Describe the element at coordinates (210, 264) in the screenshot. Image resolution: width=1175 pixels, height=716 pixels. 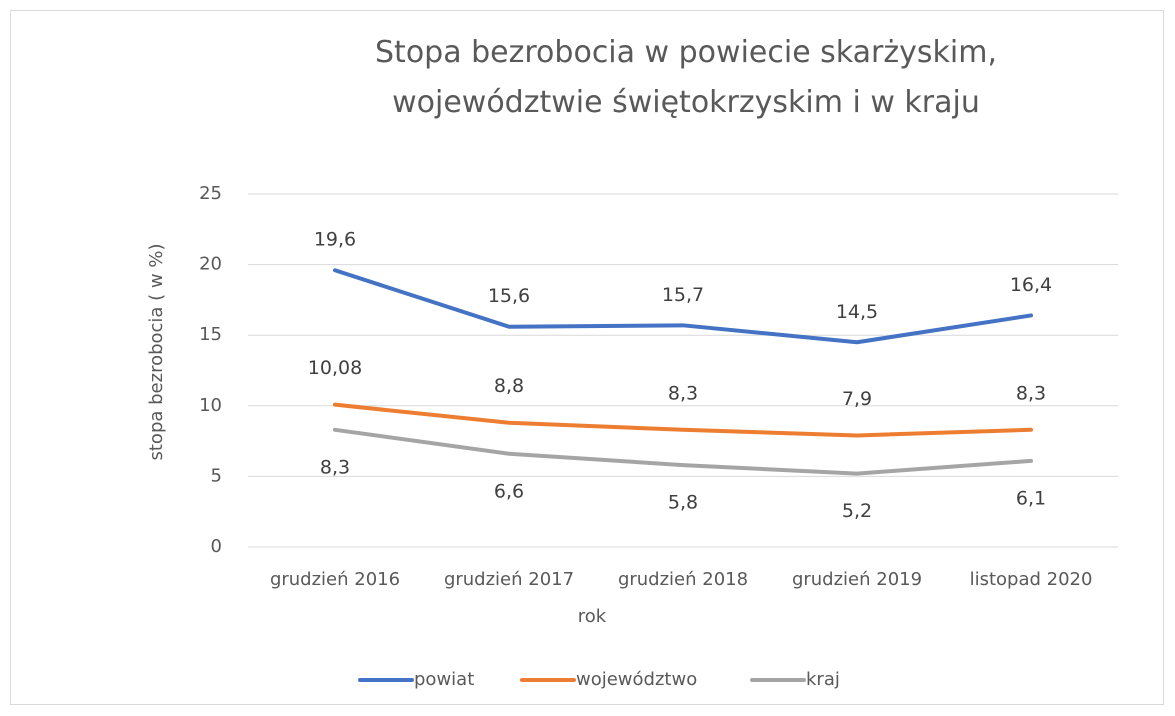
I see `y-tick-label: 20` at that location.